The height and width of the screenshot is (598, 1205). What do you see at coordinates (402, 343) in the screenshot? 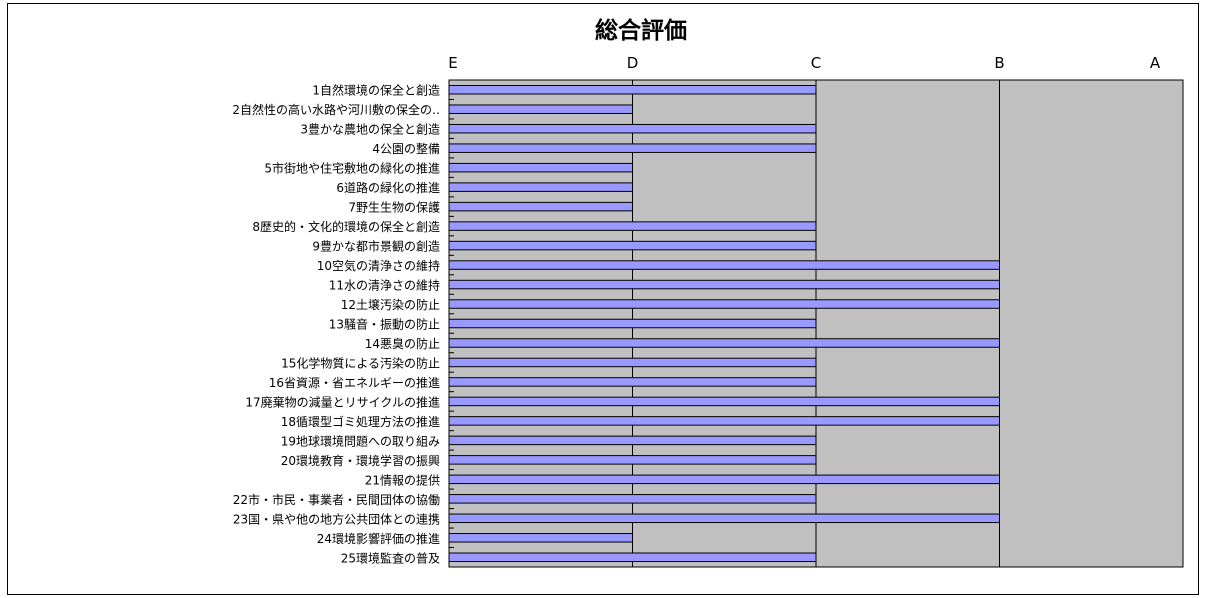
I see `category-label: 14悪臭の防止` at bounding box center [402, 343].